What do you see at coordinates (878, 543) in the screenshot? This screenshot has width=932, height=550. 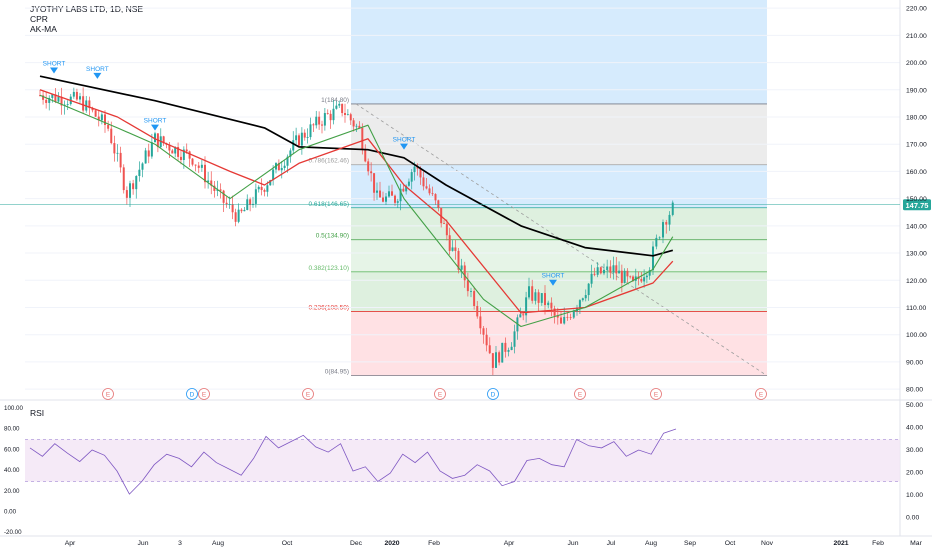 I see `time-tick-label: Feb` at bounding box center [878, 543].